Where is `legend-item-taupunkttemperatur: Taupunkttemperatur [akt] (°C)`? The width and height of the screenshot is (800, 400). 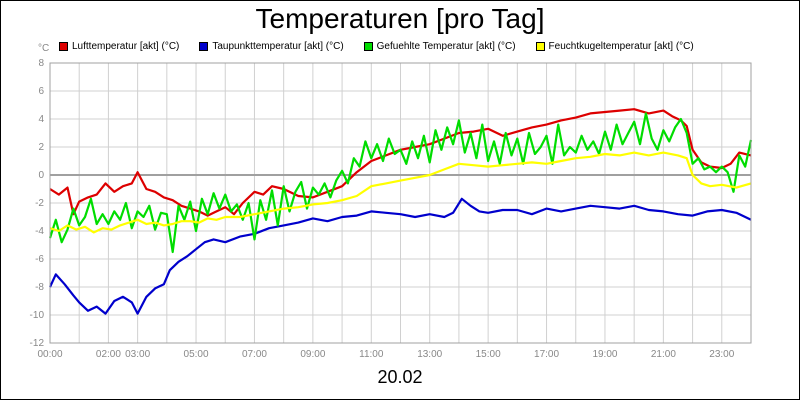
legend-item-taupunkttemperatur: Taupunkttemperatur [akt] (°C) is located at coordinates (271, 46).